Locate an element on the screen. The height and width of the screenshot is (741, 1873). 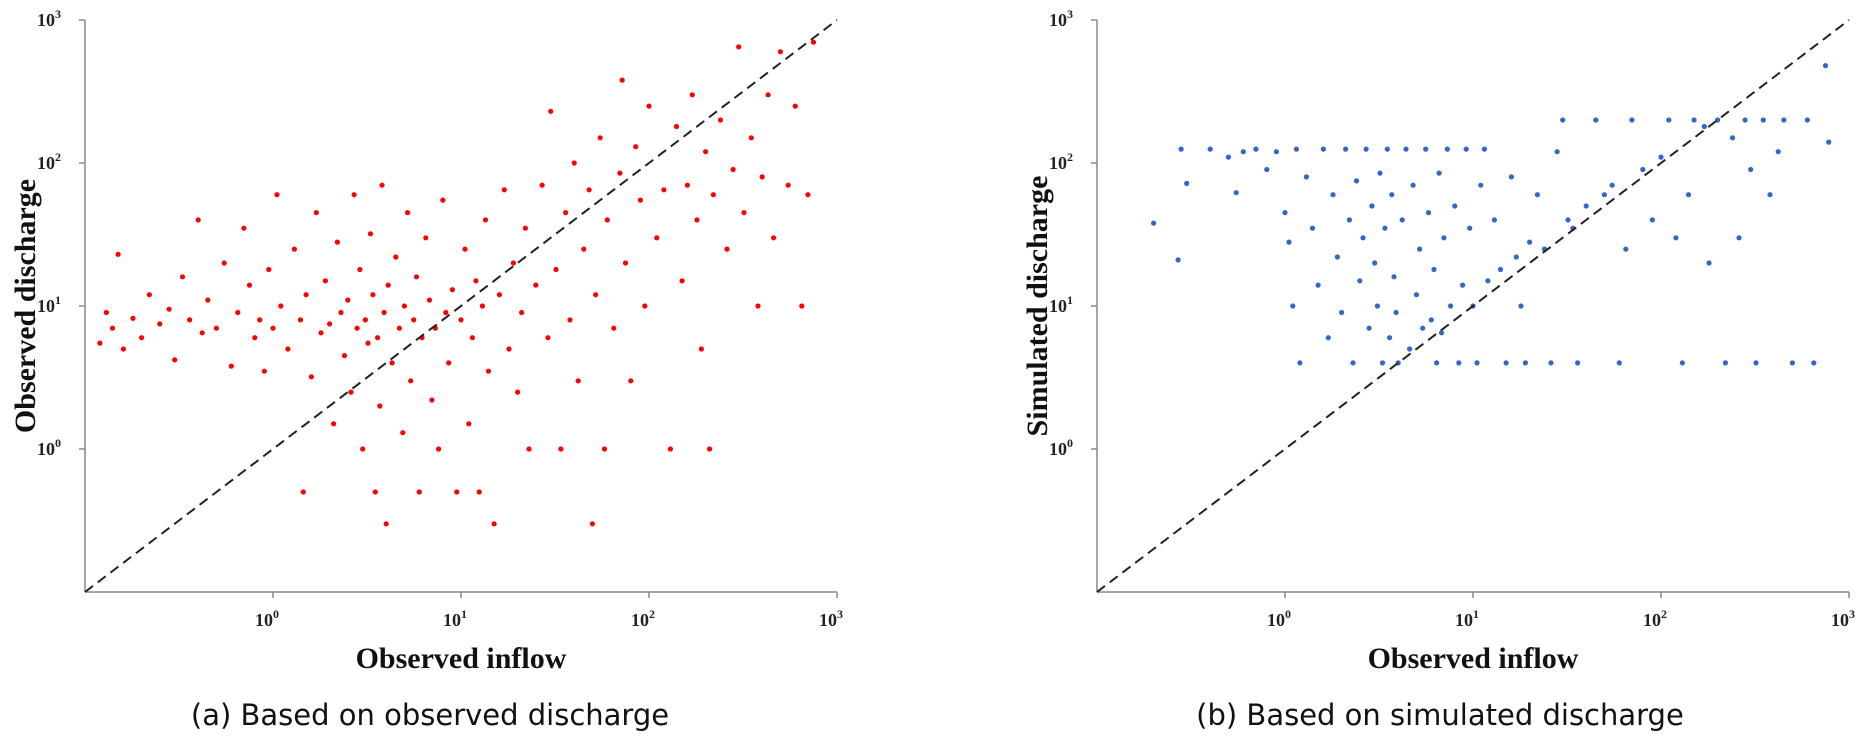
y-tick-label: 10³ is located at coordinates (1061, 18).